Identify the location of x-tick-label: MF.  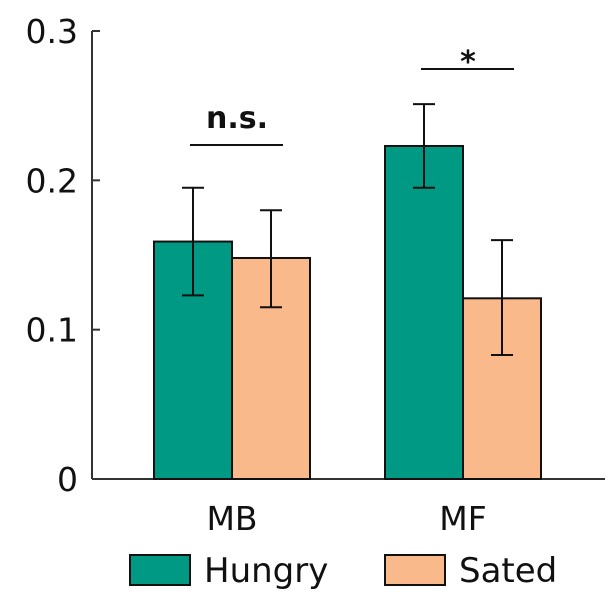
(462, 518).